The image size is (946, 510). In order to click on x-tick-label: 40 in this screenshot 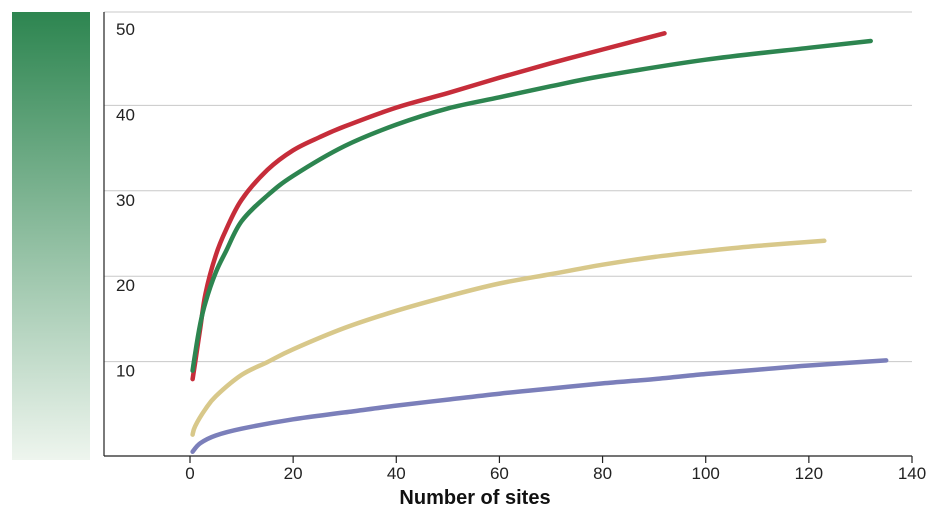, I will do `click(396, 473)`.